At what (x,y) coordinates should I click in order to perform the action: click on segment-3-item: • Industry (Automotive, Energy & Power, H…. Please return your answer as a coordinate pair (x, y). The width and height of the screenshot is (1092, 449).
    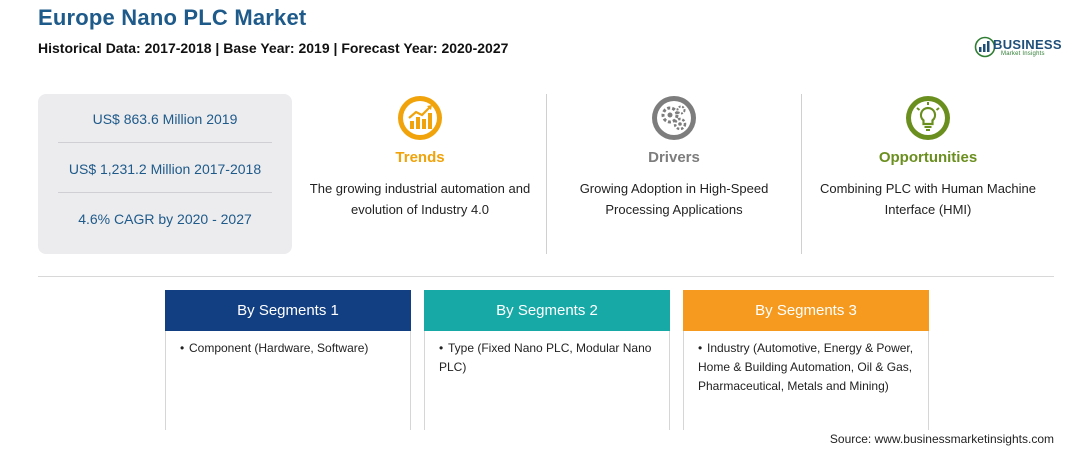
    Looking at the image, I should click on (806, 367).